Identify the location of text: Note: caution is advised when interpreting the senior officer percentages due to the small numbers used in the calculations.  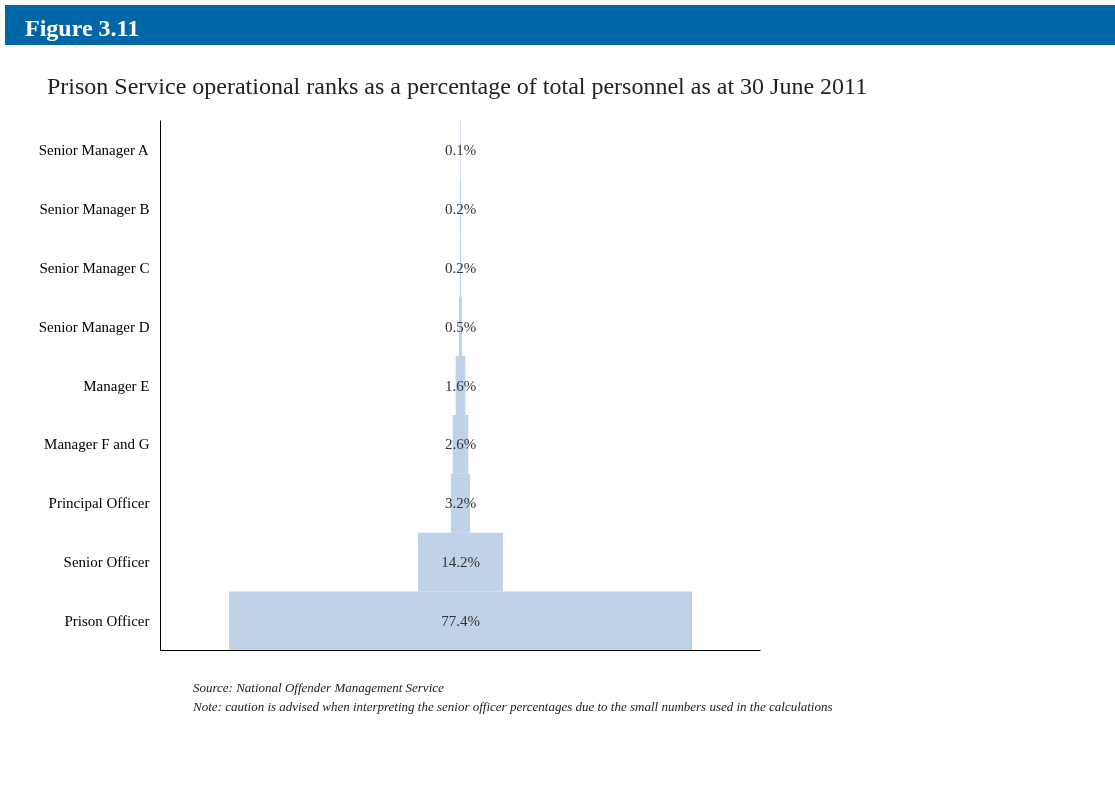
(513, 706).